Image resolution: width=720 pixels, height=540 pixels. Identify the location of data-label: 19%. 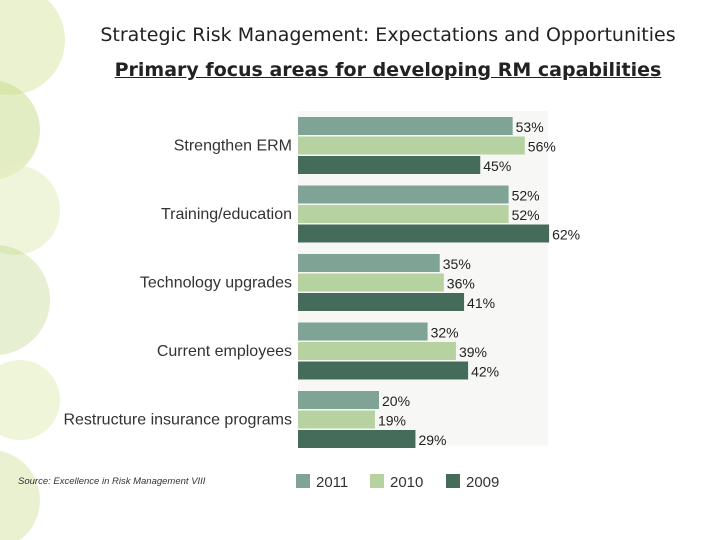
(392, 421).